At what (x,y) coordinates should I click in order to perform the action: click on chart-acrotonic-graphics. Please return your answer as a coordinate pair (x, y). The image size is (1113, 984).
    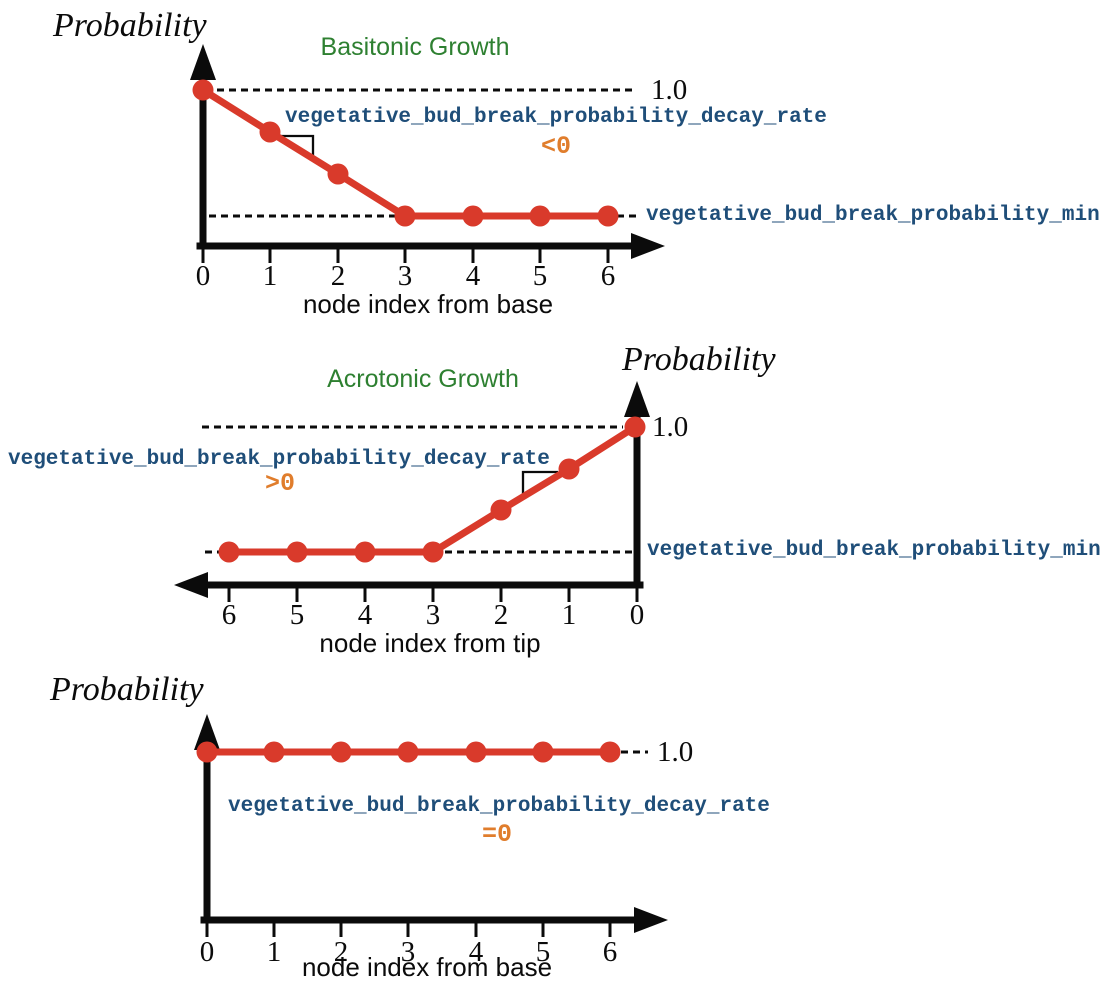
    Looking at the image, I should click on (412, 491).